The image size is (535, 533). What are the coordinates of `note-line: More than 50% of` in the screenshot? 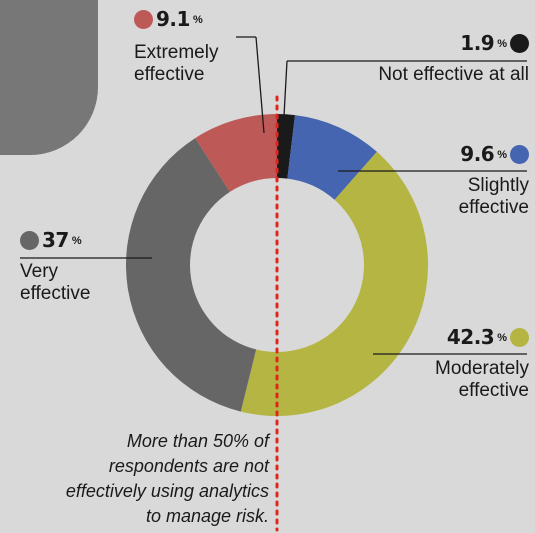 It's located at (197, 441).